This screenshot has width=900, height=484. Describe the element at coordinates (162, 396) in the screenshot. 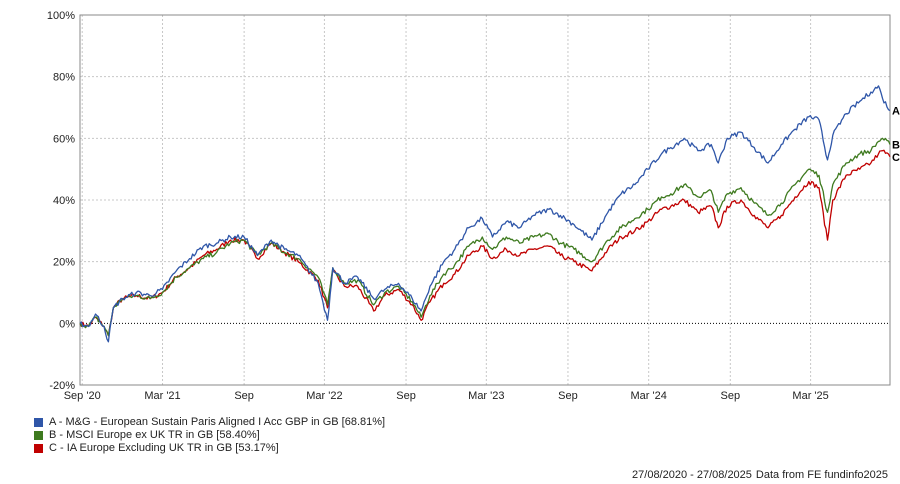

I see `x-tick-label: Mar '21` at that location.